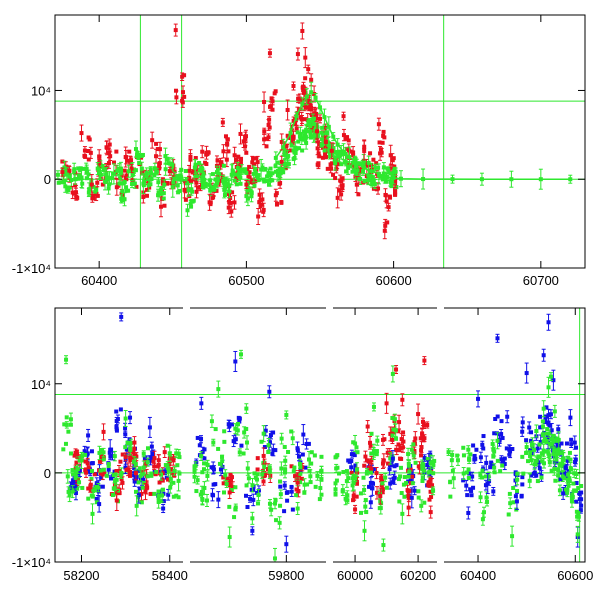  What do you see at coordinates (99, 280) in the screenshot?
I see `panel1-x-tick-label: 60400` at bounding box center [99, 280].